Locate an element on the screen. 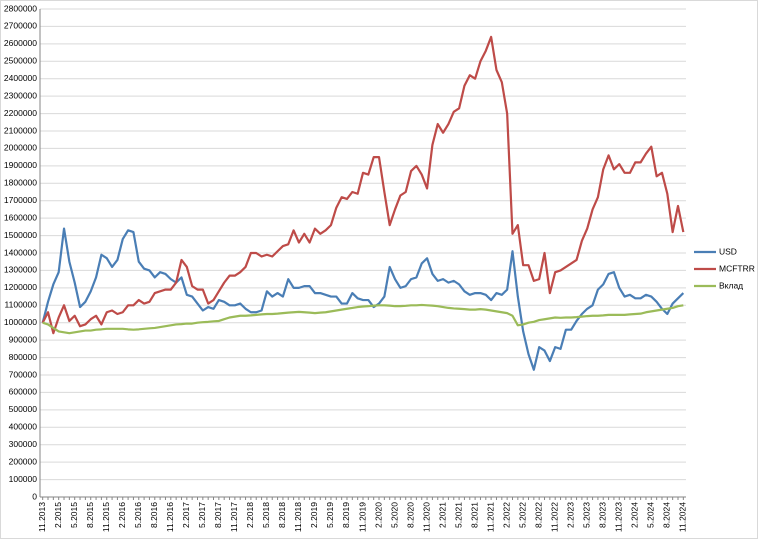 Image resolution: width=758 pixels, height=539 pixels. y-tick-label: 300000 is located at coordinates (23, 444).